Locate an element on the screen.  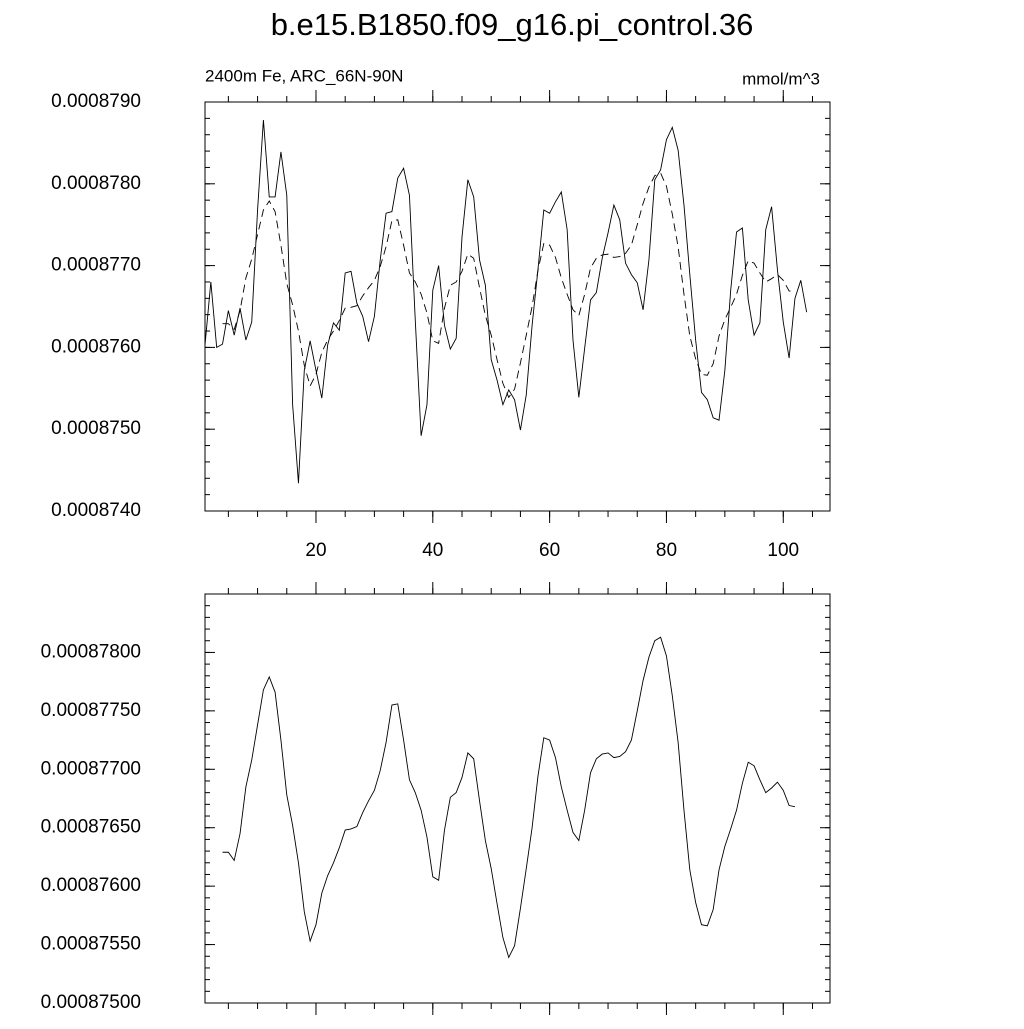
y-tick-label: 0.00087500 is located at coordinates (91, 1002).